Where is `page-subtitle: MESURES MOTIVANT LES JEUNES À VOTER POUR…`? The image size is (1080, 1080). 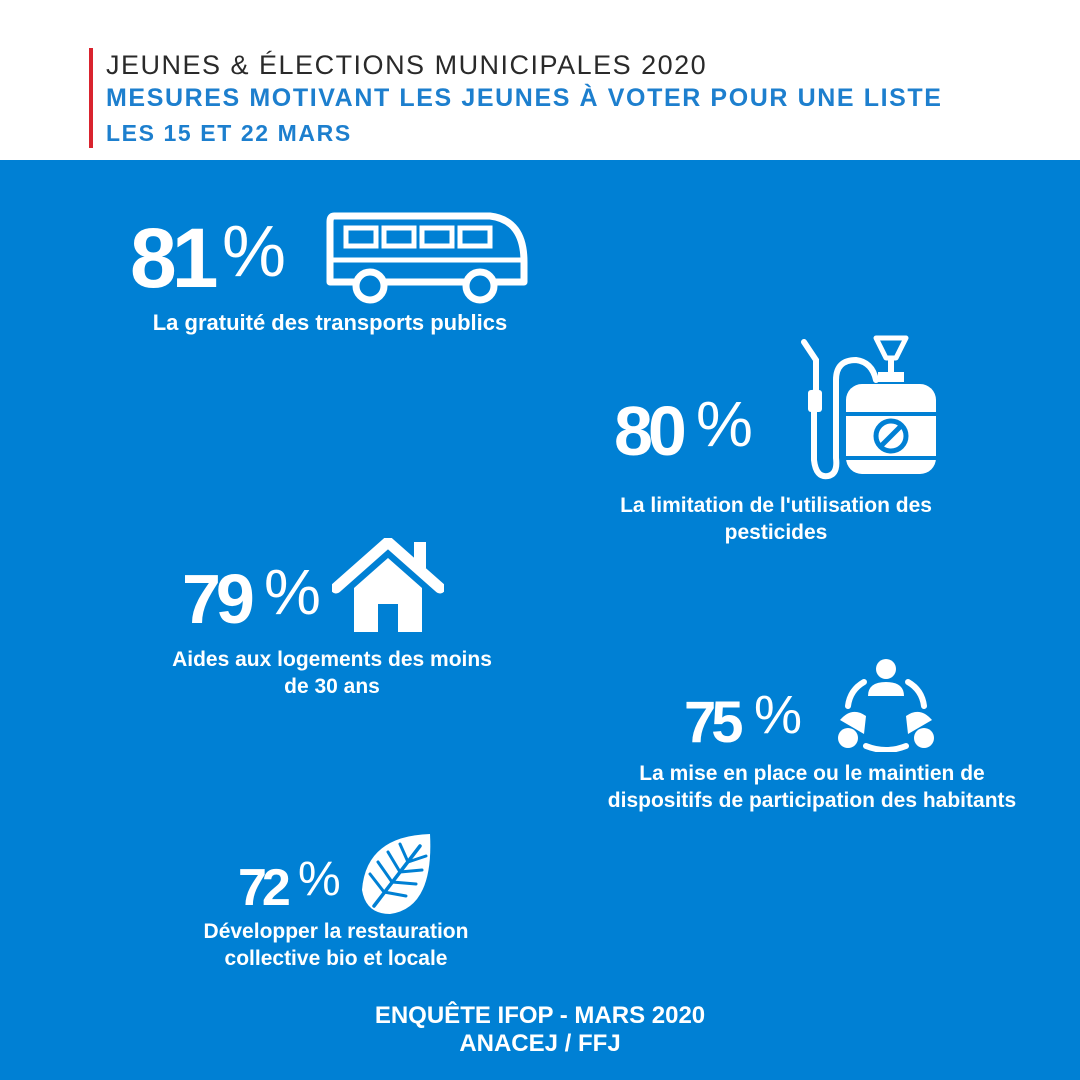
page-subtitle: MESURES MOTIVANT LES JEUNES À VOTER POUR… is located at coordinates (524, 98).